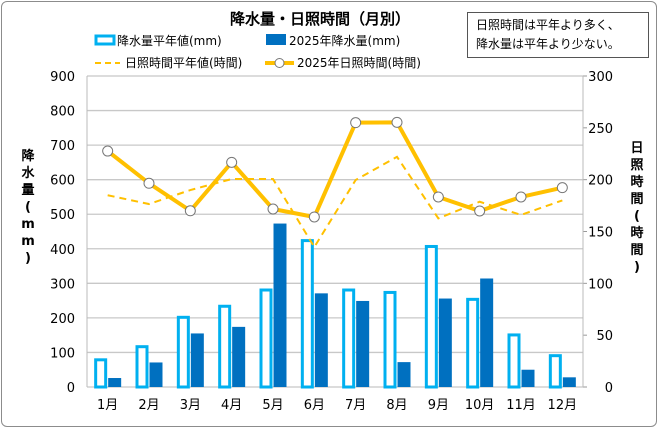  Describe the element at coordinates (62, 112) in the screenshot. I see `y-tick-label-left: 800` at that location.